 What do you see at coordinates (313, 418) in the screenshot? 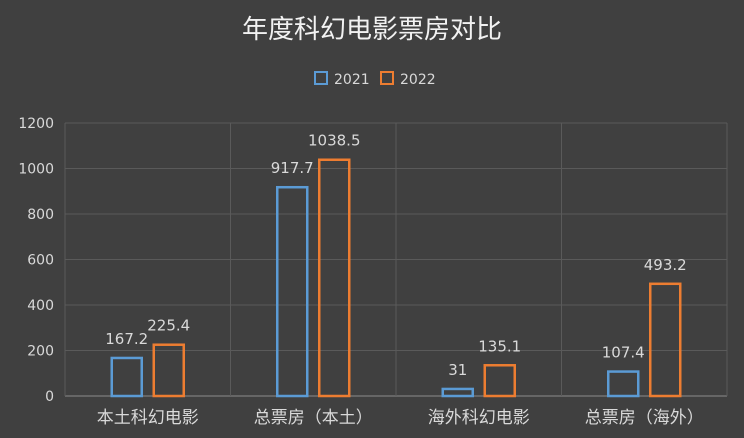
I see `category-label: 总票房（本土）` at bounding box center [313, 418].